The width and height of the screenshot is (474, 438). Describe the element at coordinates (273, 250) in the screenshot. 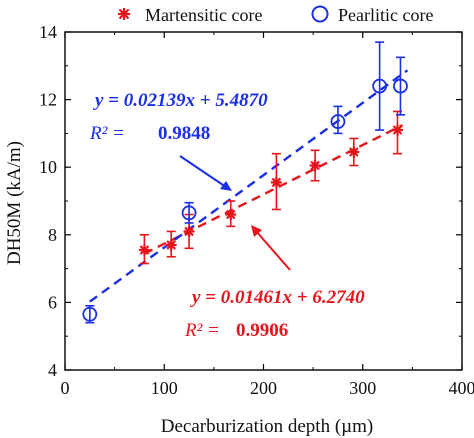

I see `arrow-martensitic` at that location.